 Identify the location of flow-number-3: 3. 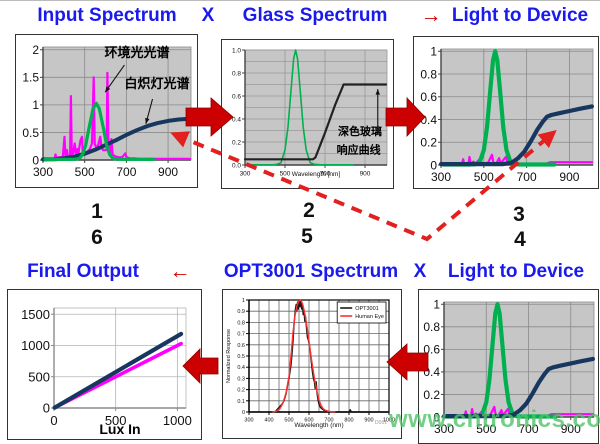
(519, 214).